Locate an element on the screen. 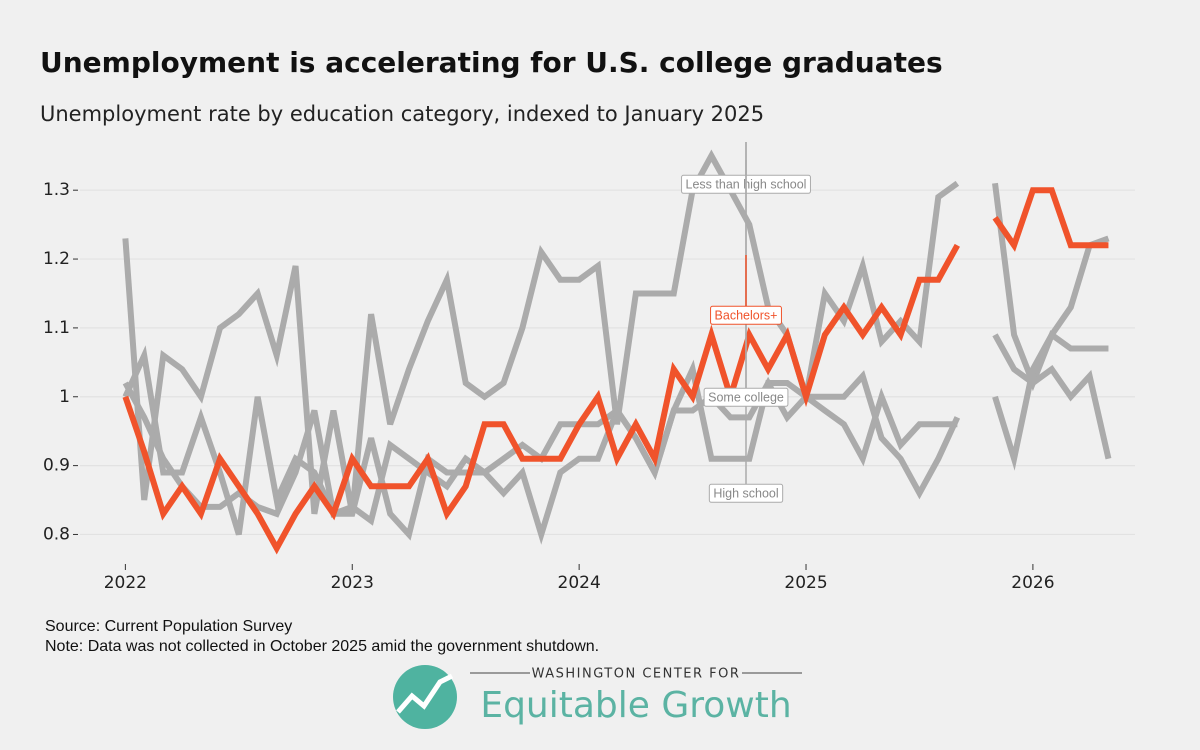 Image resolution: width=1200 pixels, height=750 pixels. logo-name: Equitable Growth is located at coordinates (635, 705).